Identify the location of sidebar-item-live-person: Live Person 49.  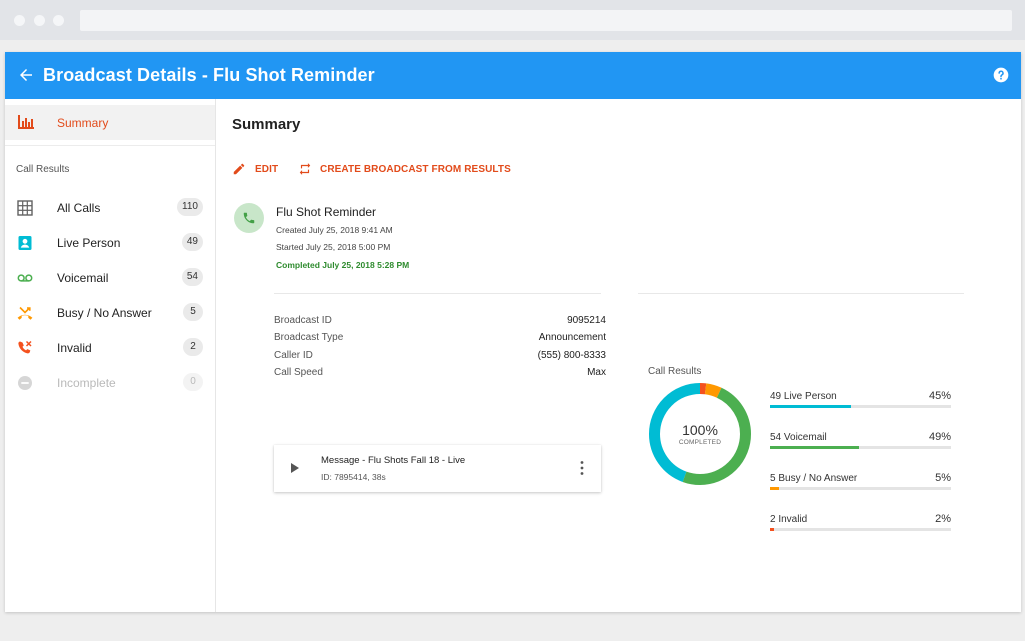
(110, 243).